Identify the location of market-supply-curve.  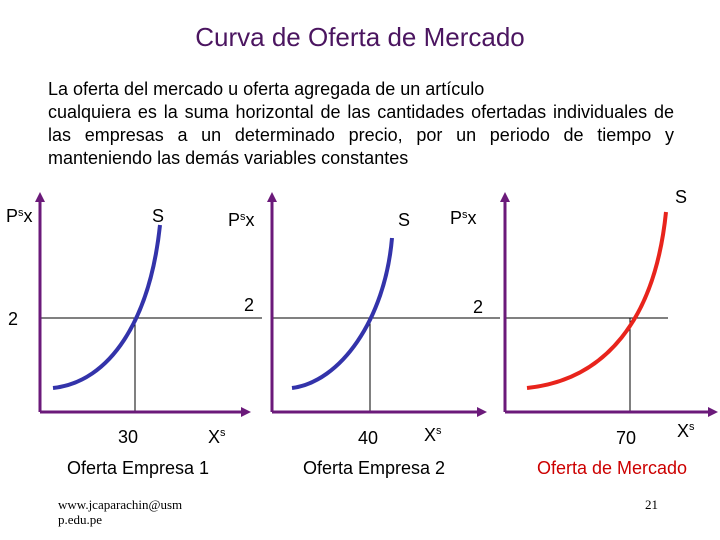
(597, 300).